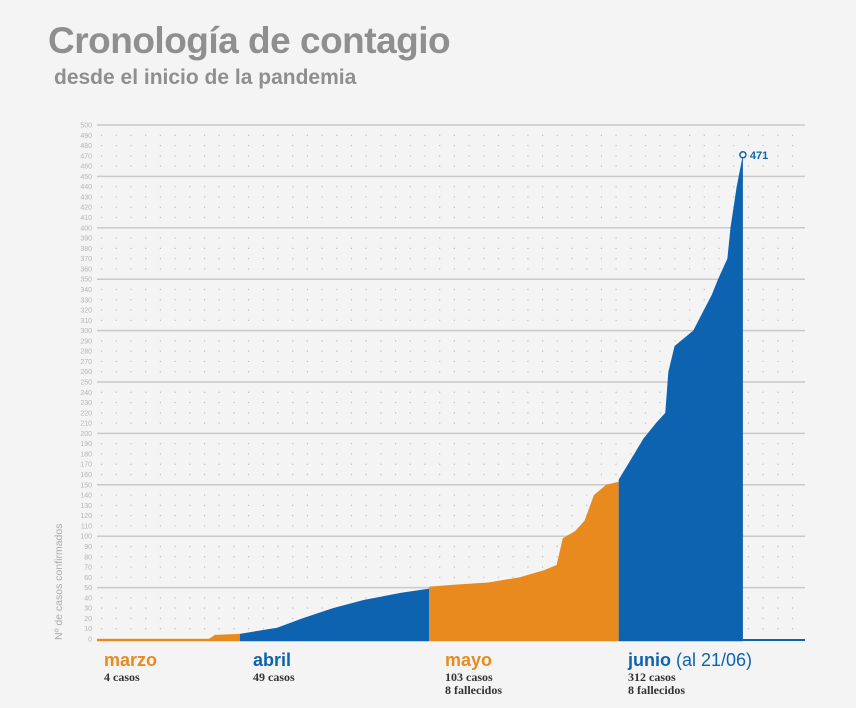 The height and width of the screenshot is (708, 856). What do you see at coordinates (86, 156) in the screenshot?
I see `y-tick-label: 470` at bounding box center [86, 156].